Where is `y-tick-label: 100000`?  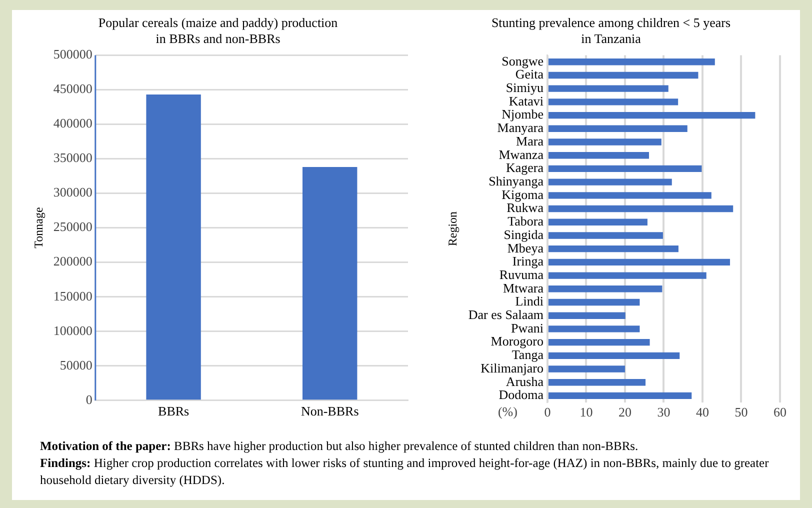
y-tick-label: 100000 is located at coordinates (72, 330).